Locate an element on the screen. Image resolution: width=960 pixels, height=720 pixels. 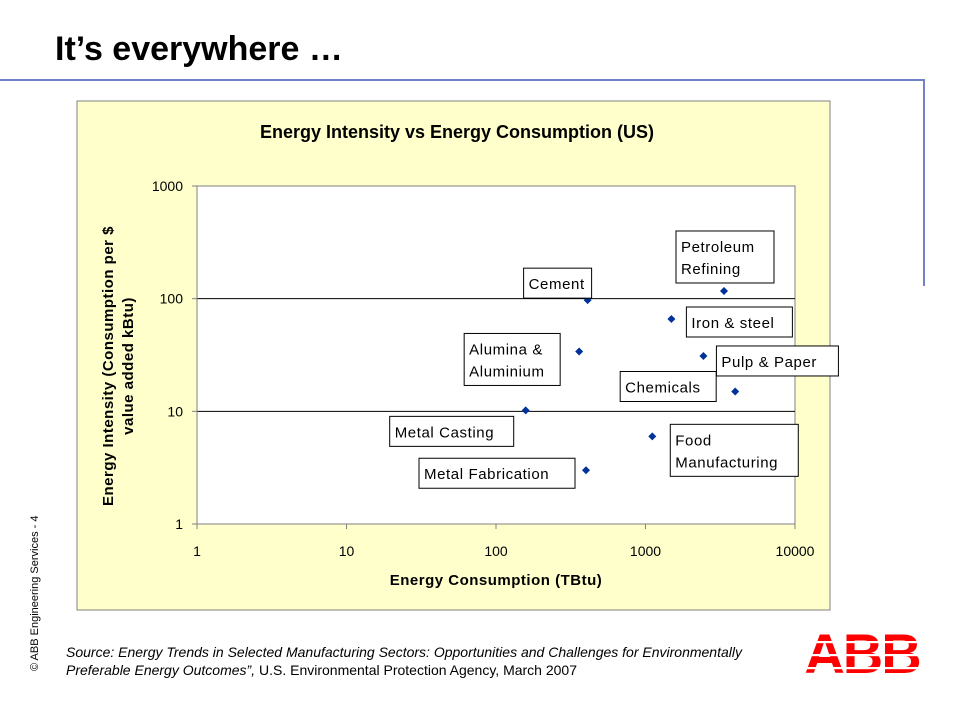
point-label: Metal Casting is located at coordinates (452, 431).